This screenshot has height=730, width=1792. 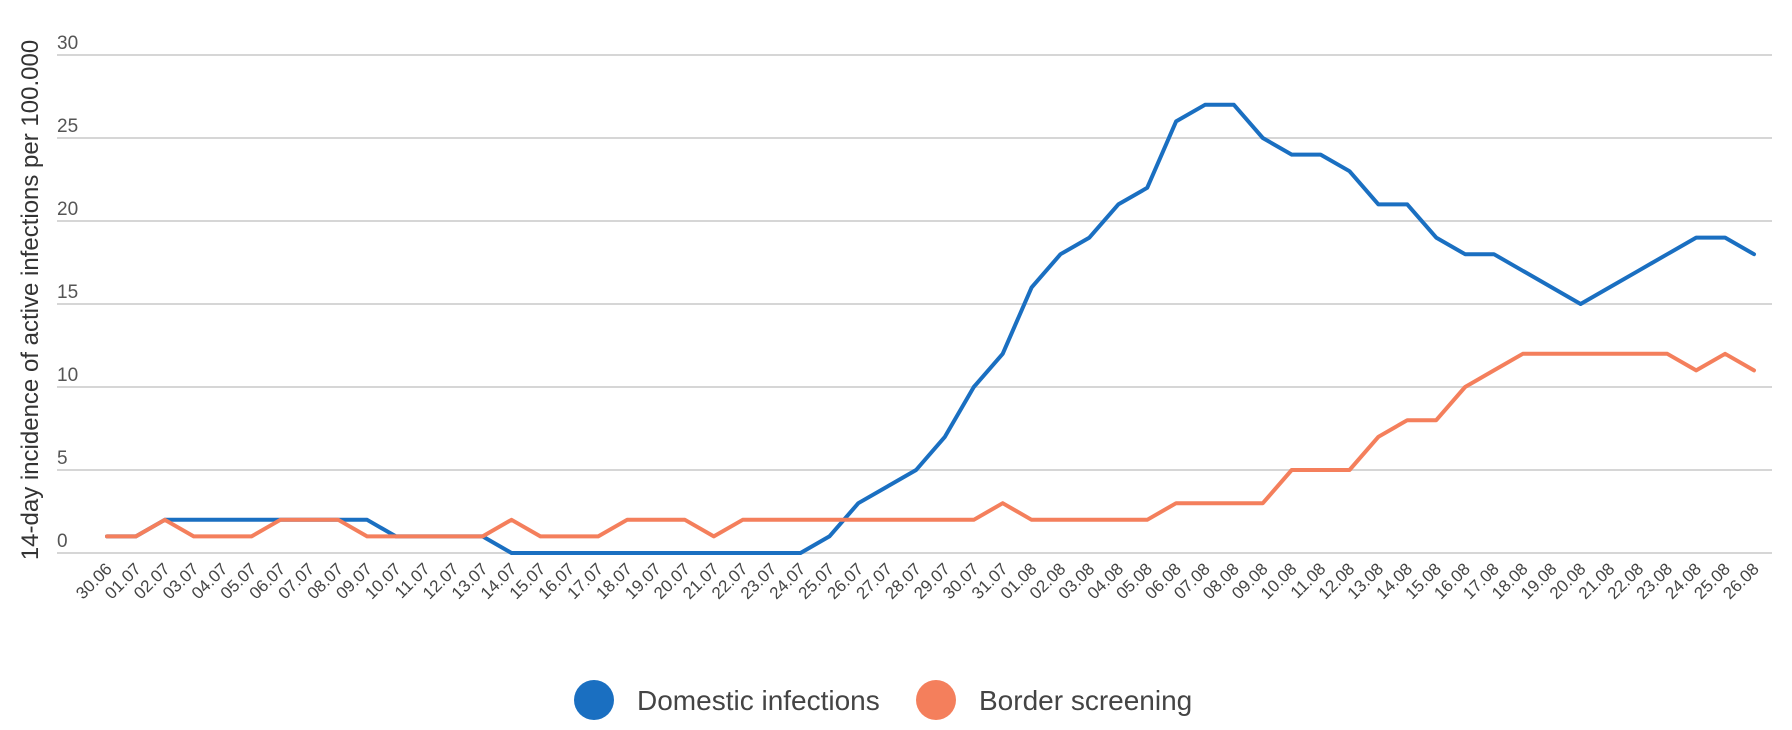 What do you see at coordinates (883, 700) in the screenshot?
I see `legend: Domestic infections Border screening` at bounding box center [883, 700].